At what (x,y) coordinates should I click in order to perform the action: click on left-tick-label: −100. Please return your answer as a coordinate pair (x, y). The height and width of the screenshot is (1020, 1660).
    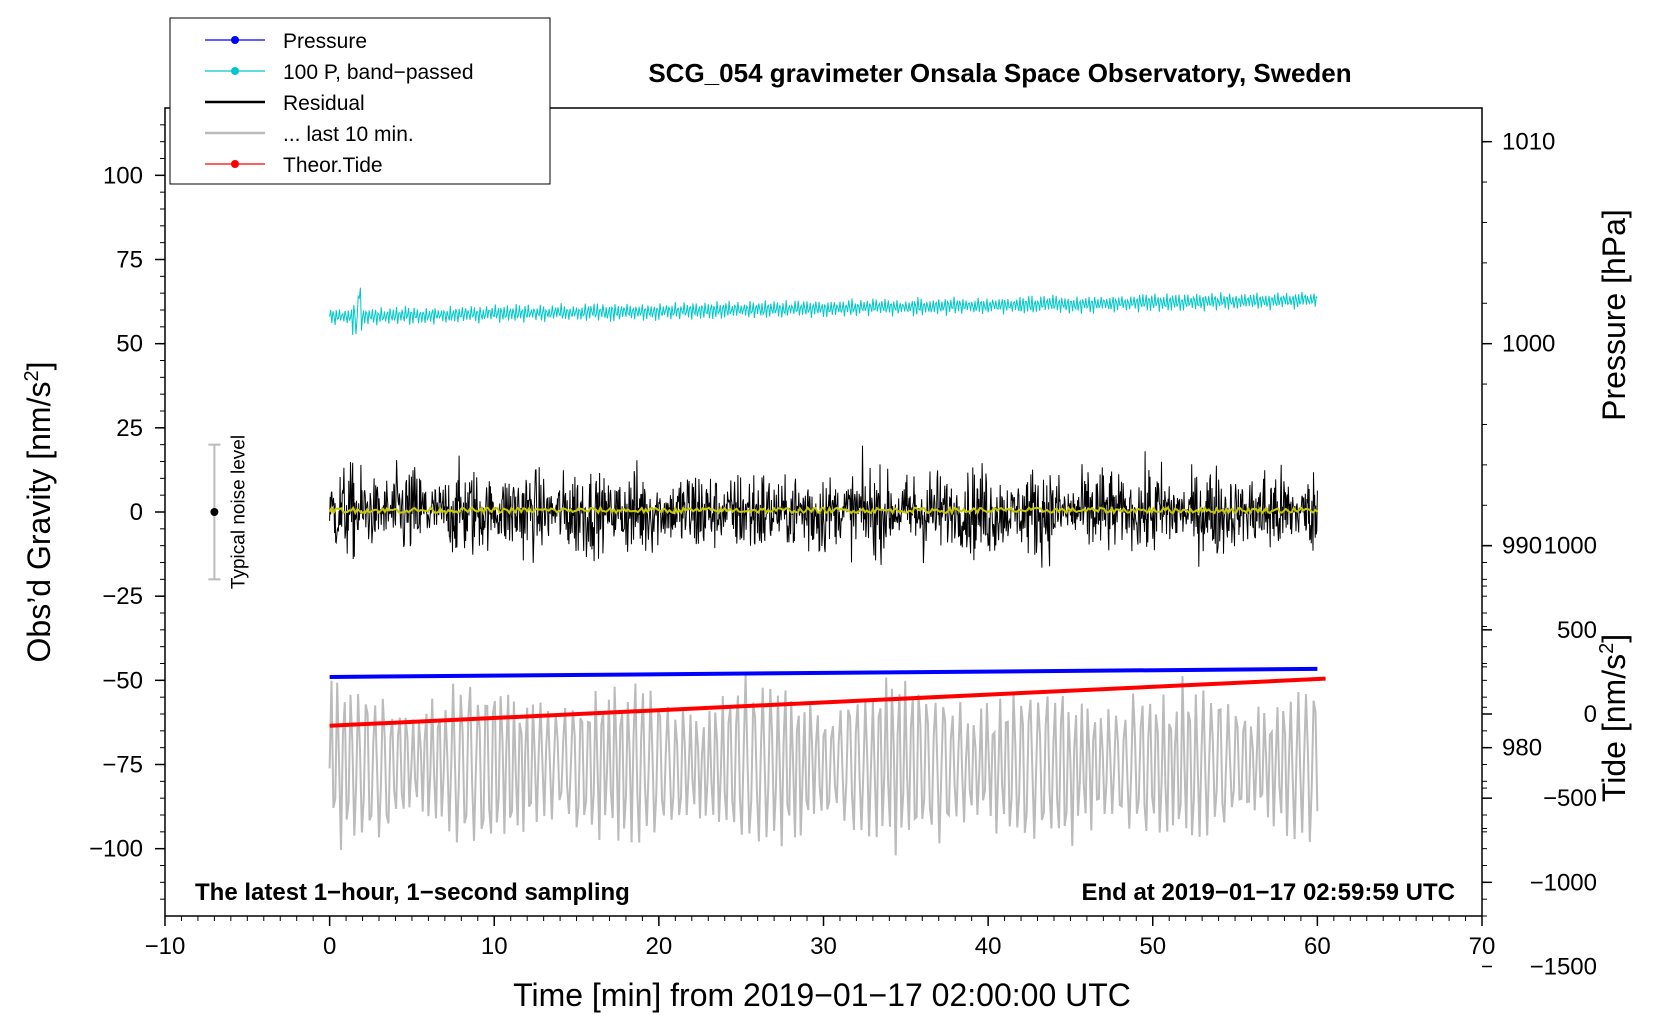
    Looking at the image, I should click on (116, 849).